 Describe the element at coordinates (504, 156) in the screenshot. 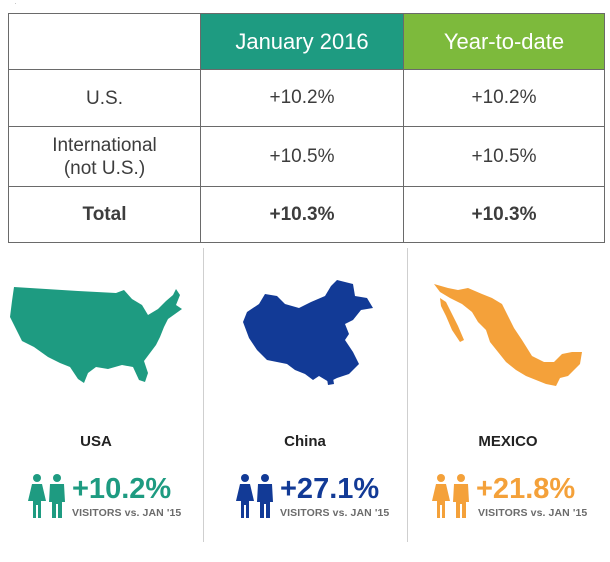

I see `cell-international-ytd: +10.5%` at that location.